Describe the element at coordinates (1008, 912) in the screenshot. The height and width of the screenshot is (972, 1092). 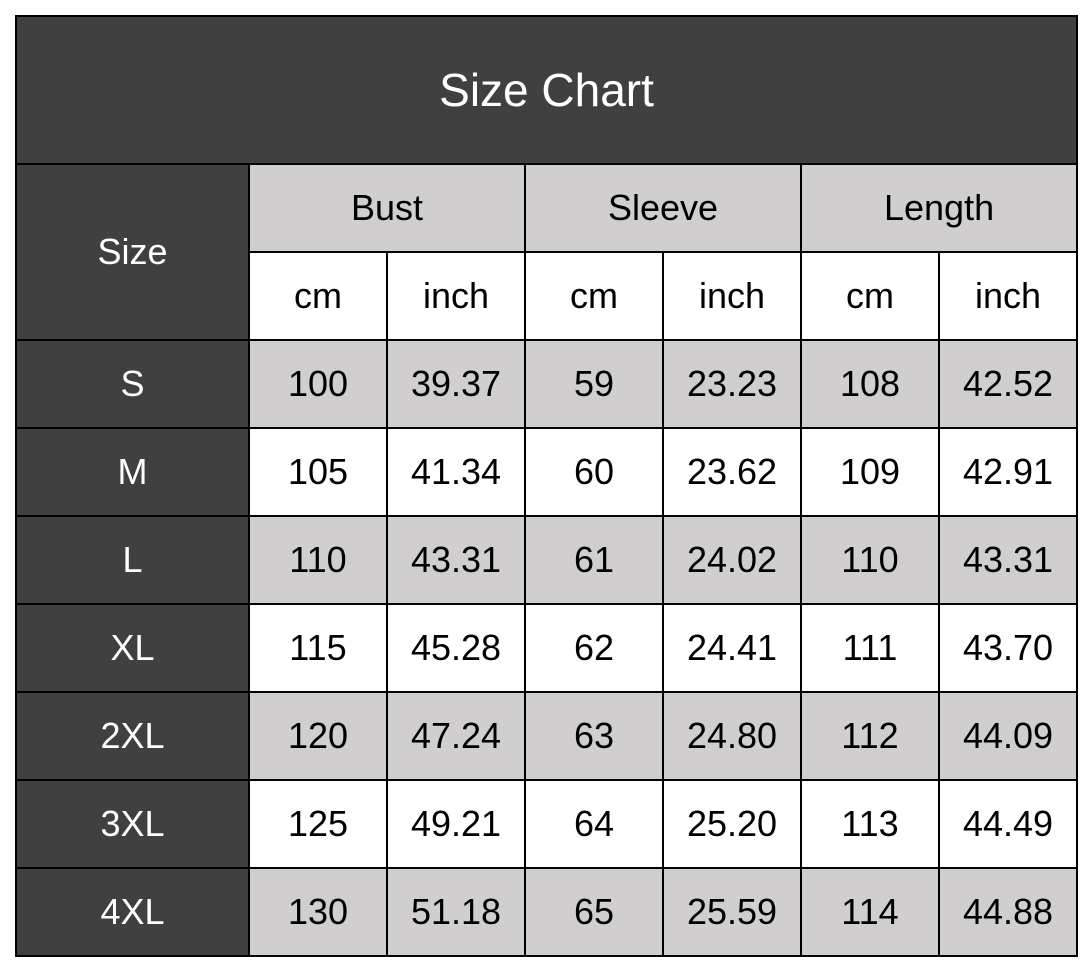
I see `measurement-cell: 44.88` at that location.